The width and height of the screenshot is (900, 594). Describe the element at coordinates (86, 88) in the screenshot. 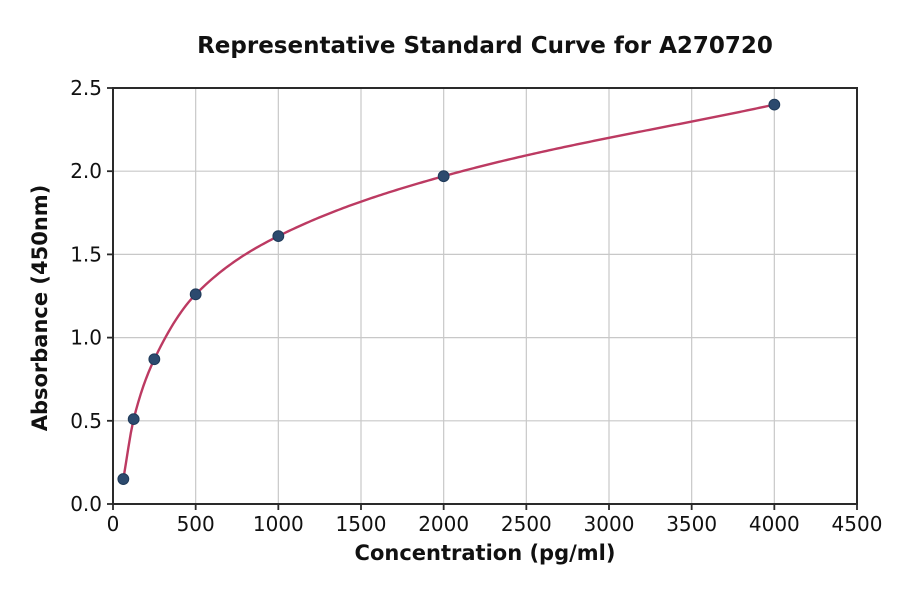

I see `y-tick-label: 2.5` at that location.